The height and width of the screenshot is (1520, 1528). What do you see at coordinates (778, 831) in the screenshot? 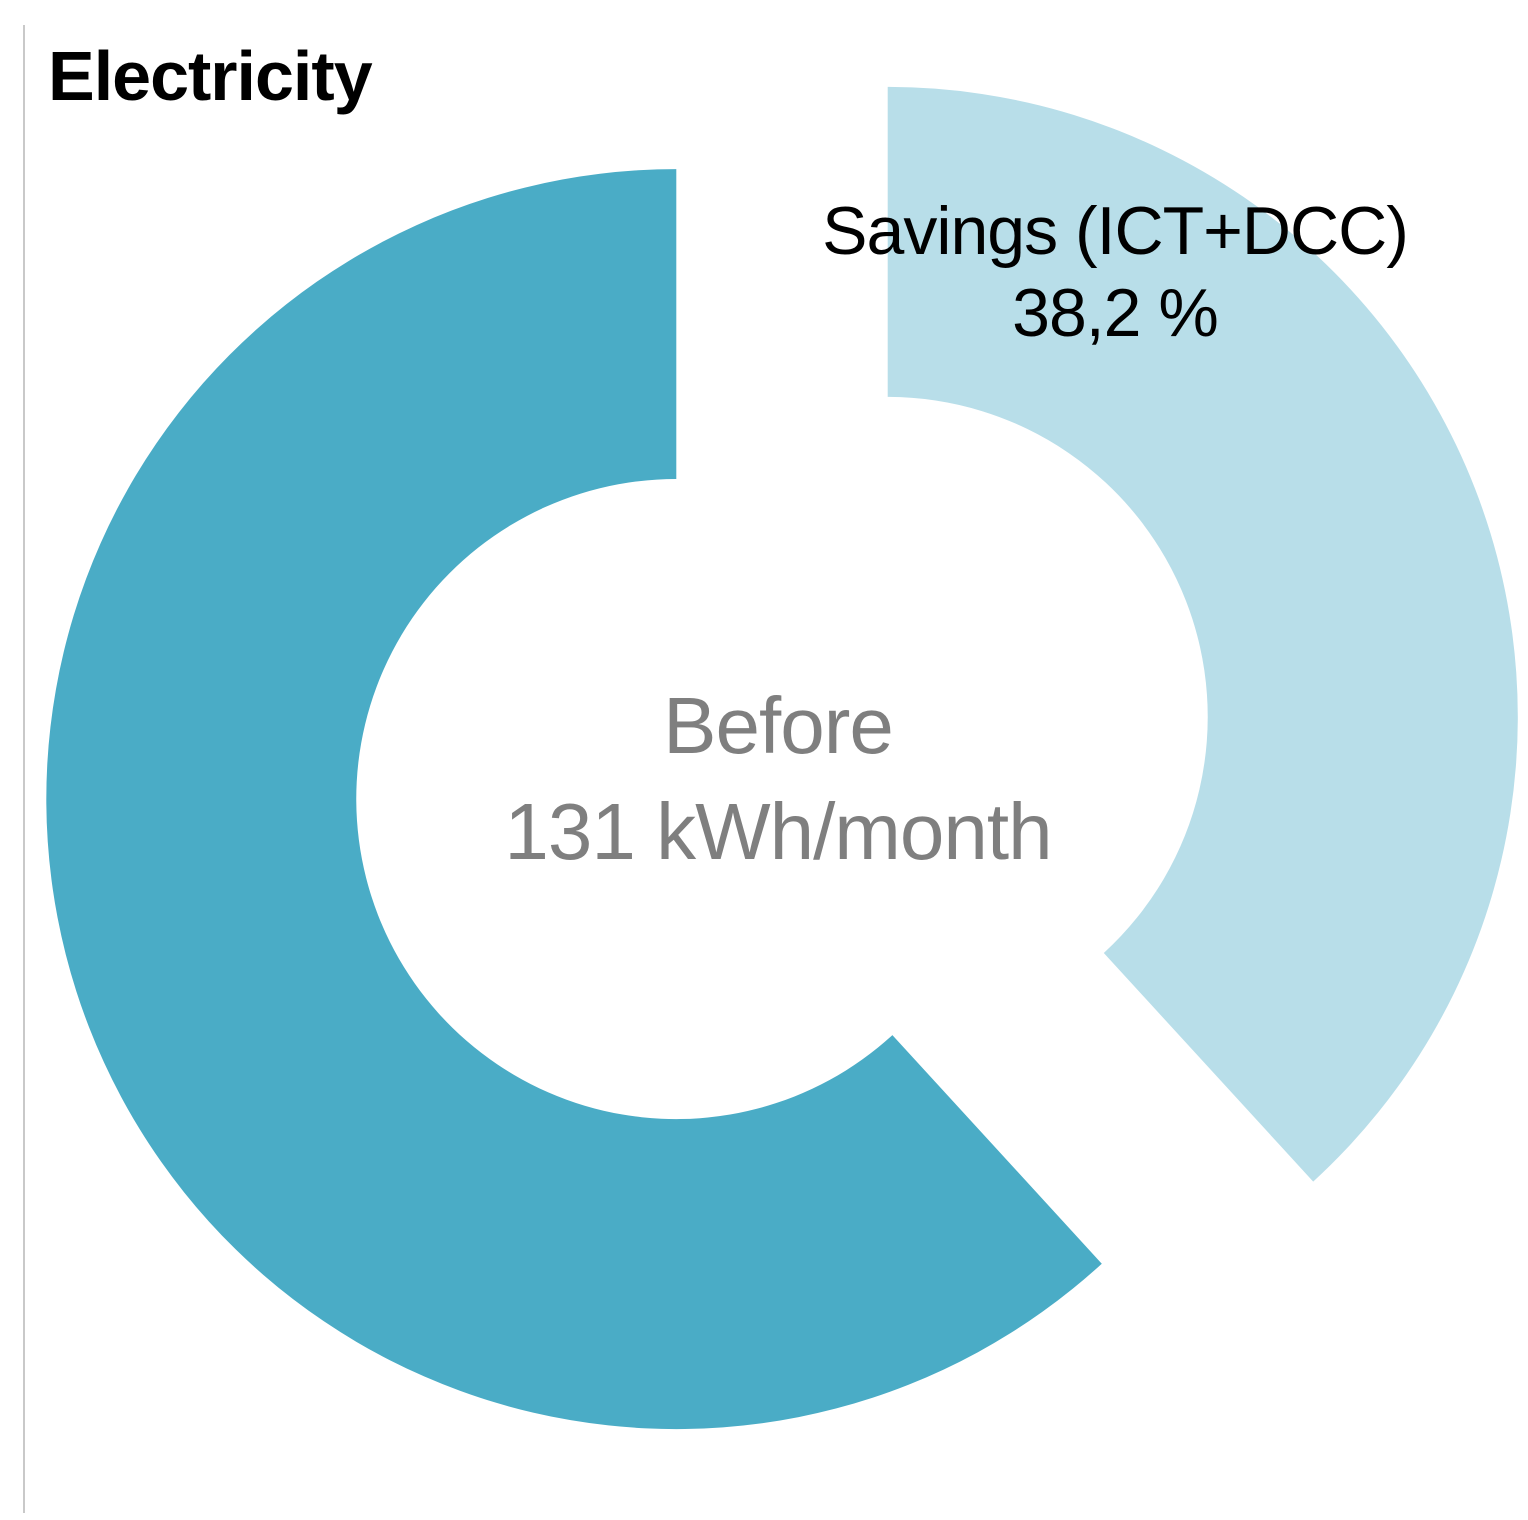
I see `donut-center-label-value: 131 kWh/month` at bounding box center [778, 831].